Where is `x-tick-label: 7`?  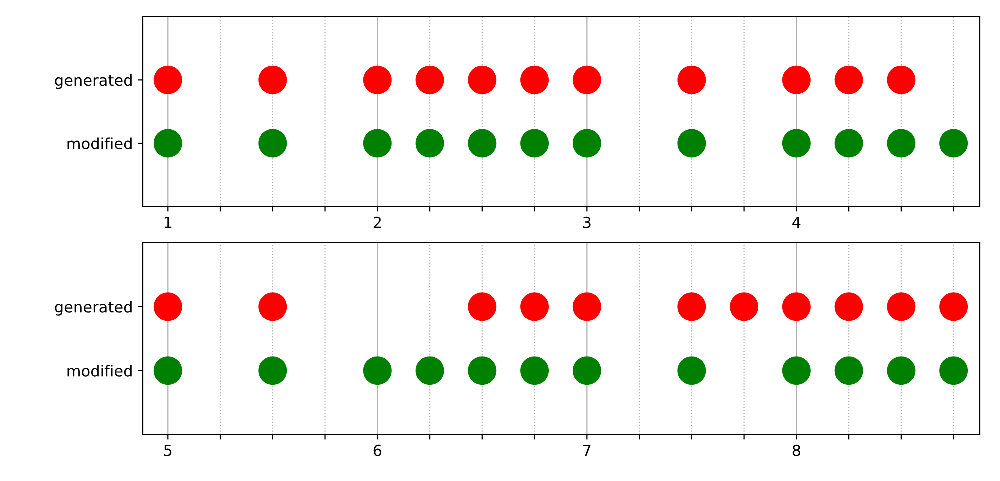 x-tick-label: 7 is located at coordinates (587, 450).